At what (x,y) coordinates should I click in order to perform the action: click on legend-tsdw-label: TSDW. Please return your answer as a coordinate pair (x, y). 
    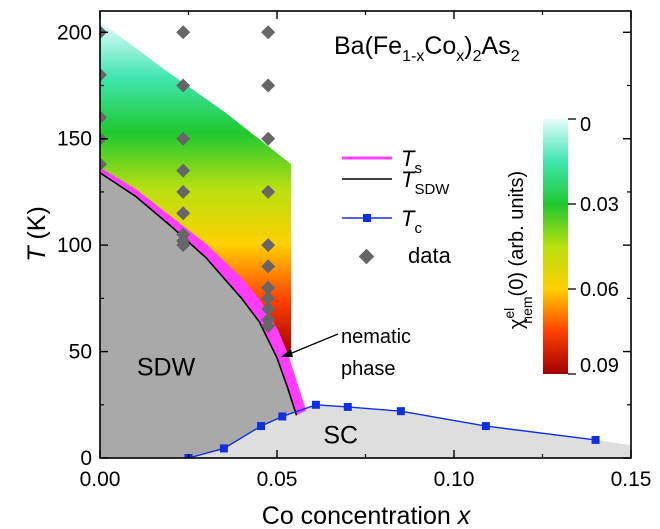
    Looking at the image, I should click on (425, 182).